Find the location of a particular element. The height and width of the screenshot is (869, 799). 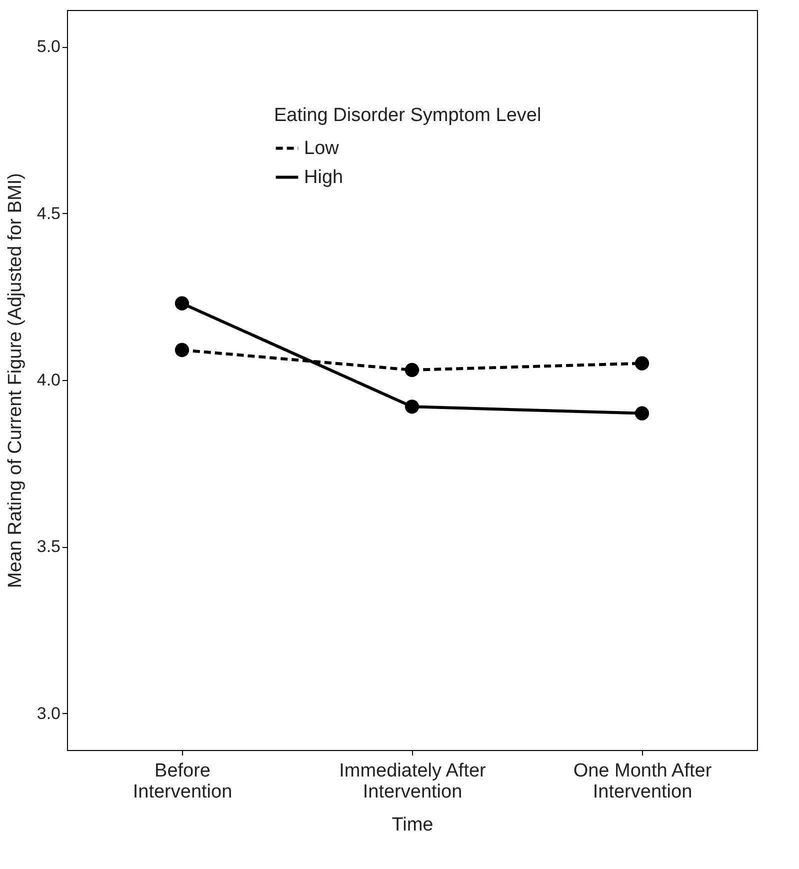

legend-title: Eating Disorder Symptom Level is located at coordinates (408, 115).